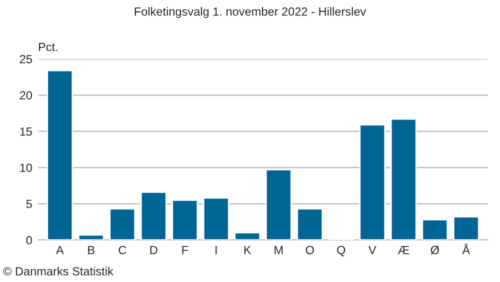 The width and height of the screenshot is (500, 282). I want to click on x-tick-label: Æ, so click(404, 250).